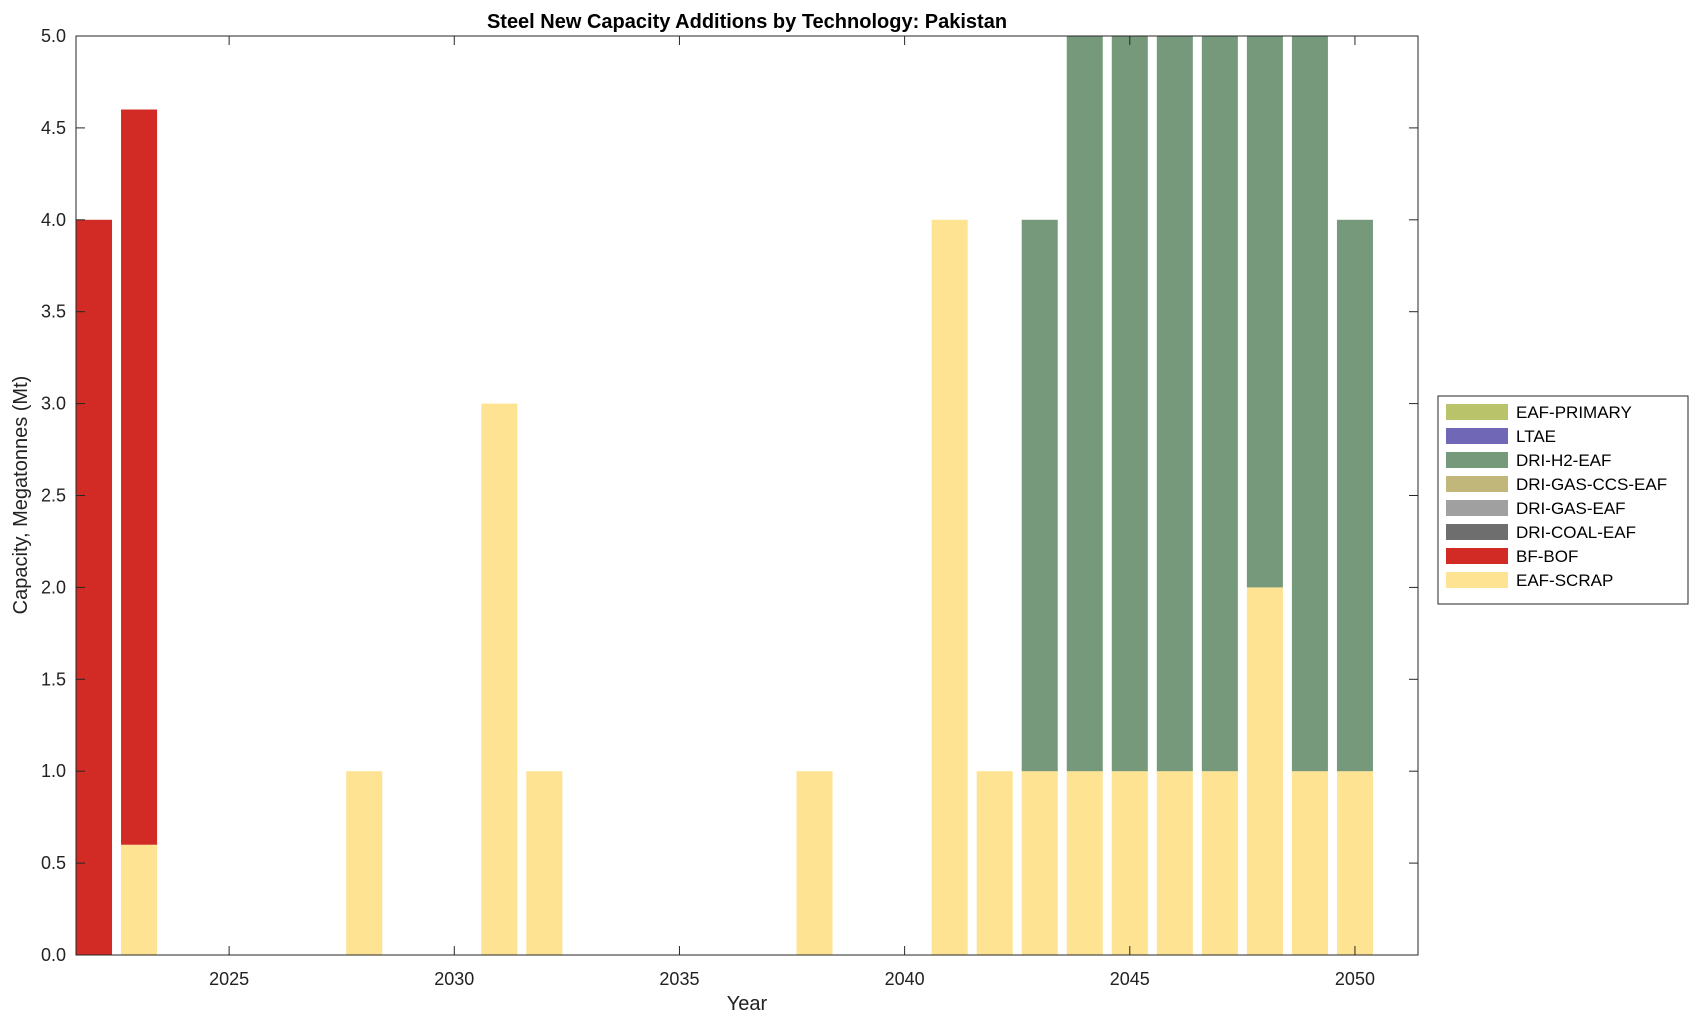 The height and width of the screenshot is (1021, 1696). Describe the element at coordinates (1591, 484) in the screenshot. I see `legend-label-dri-gas-ccs-eaf: DRI-GAS-CCS-EAF` at that location.